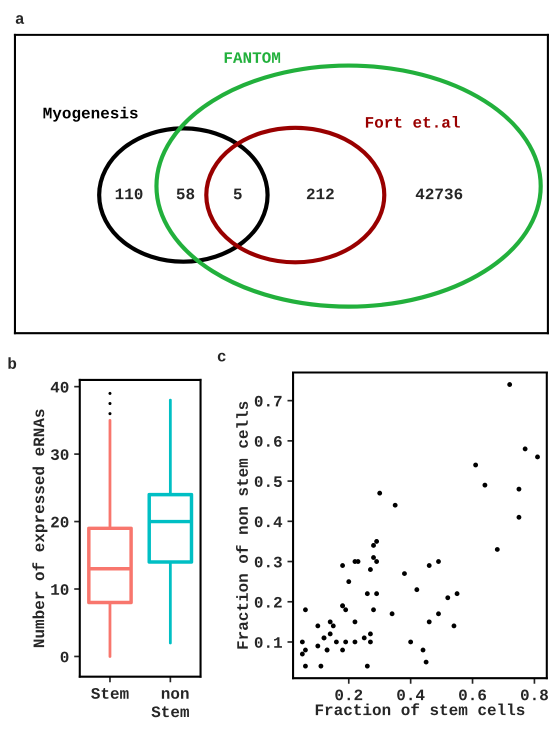  I want to click on text: 58, so click(185, 194).